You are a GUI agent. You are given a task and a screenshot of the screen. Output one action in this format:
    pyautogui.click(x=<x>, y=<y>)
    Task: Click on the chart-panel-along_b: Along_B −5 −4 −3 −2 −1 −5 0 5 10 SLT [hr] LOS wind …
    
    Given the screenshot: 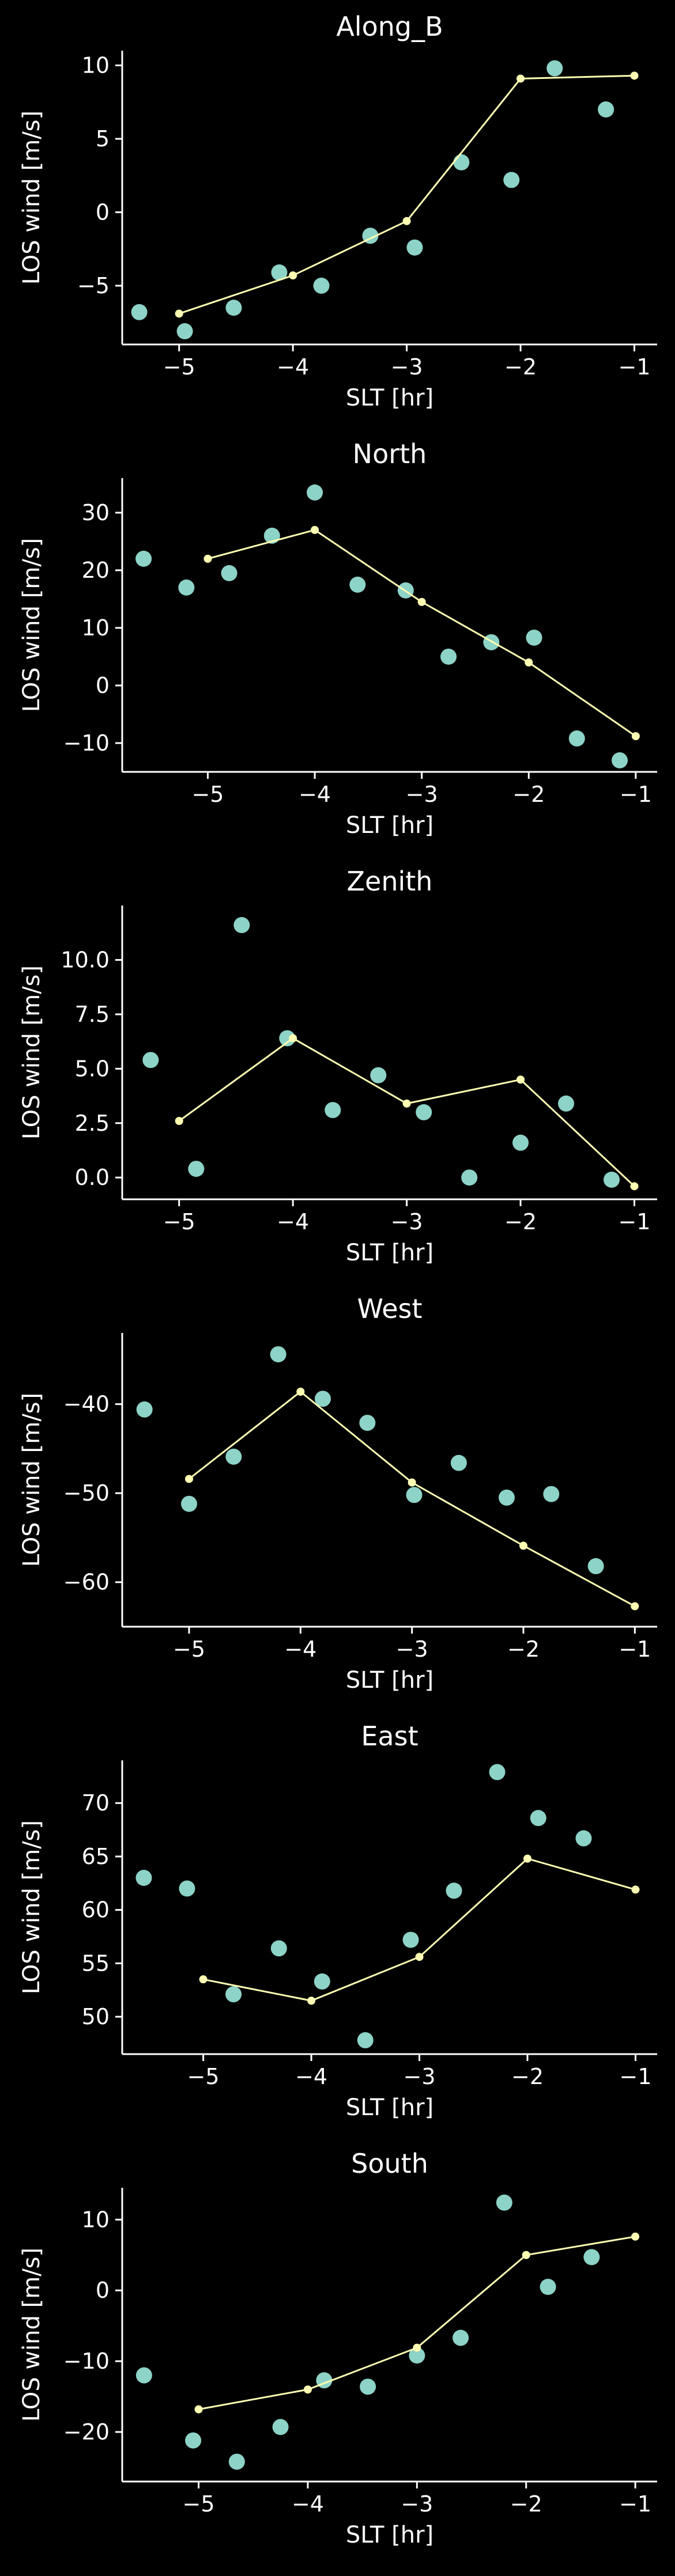 What is the action you would take?
    pyautogui.click(x=338, y=211)
    